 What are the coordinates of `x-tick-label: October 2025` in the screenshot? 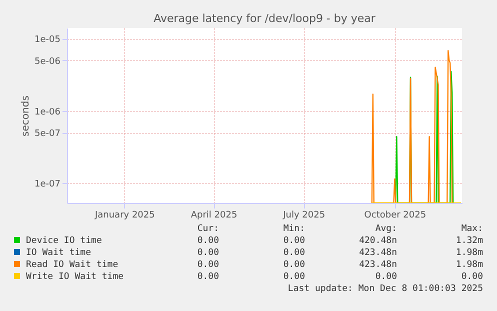 It's located at (395, 215).